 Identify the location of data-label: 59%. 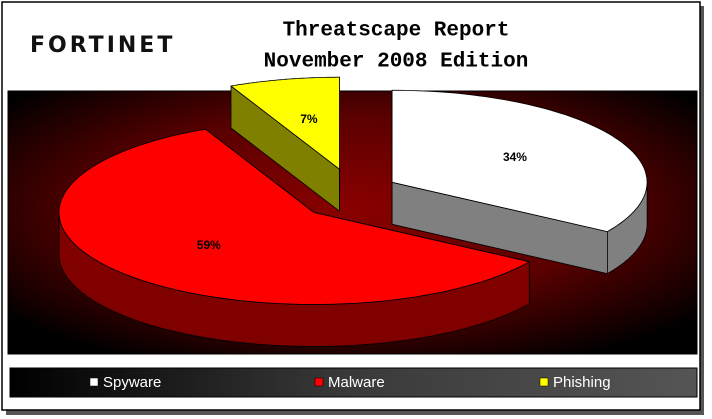
(209, 245).